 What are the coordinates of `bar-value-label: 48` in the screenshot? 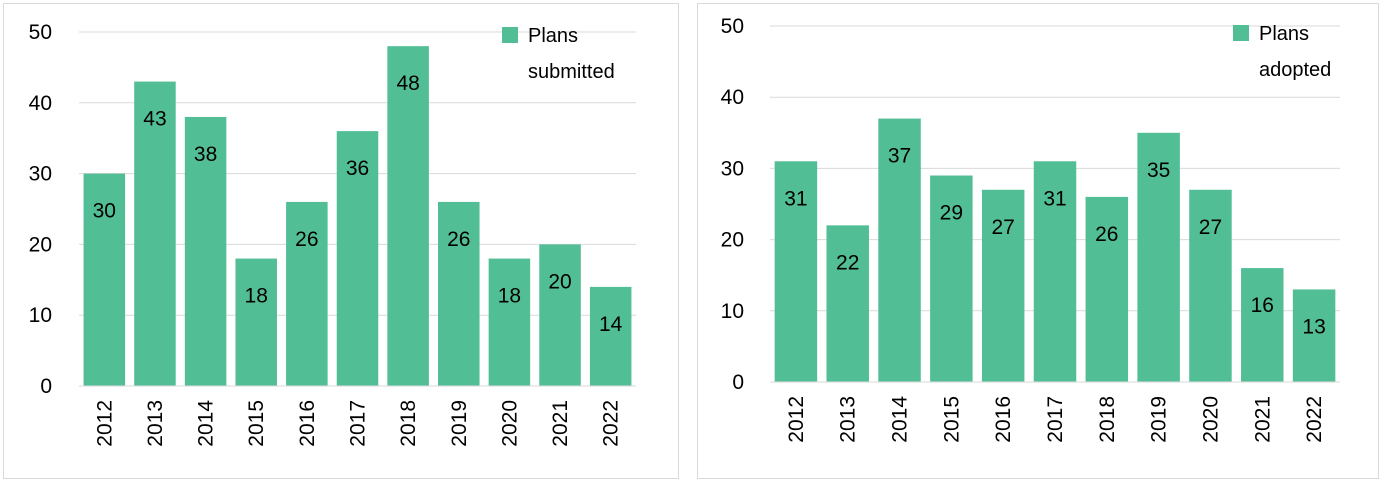 It's located at (407, 83).